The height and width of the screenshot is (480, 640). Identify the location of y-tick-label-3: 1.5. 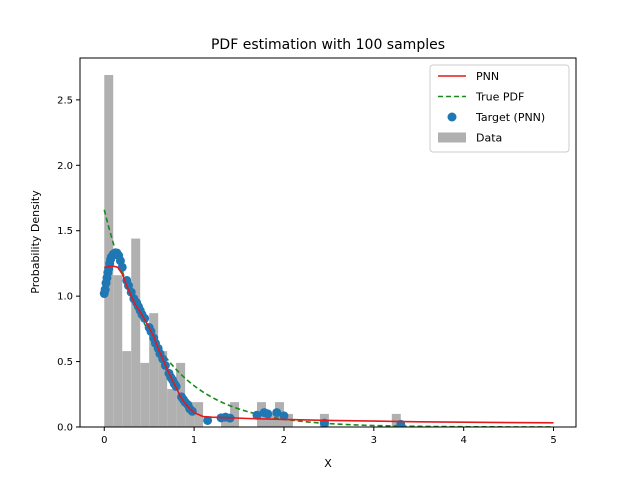
(65, 231).